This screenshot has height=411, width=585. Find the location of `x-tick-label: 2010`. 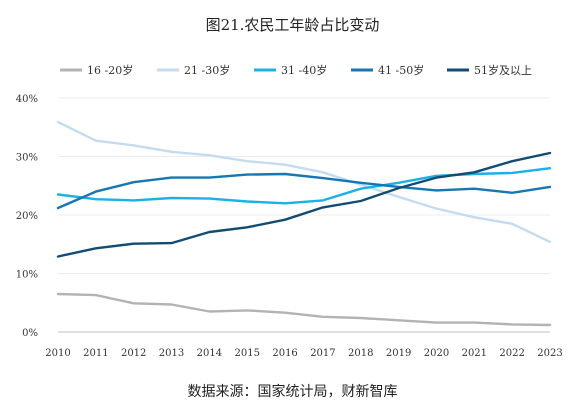

x-tick-label: 2010 is located at coordinates (57, 353).